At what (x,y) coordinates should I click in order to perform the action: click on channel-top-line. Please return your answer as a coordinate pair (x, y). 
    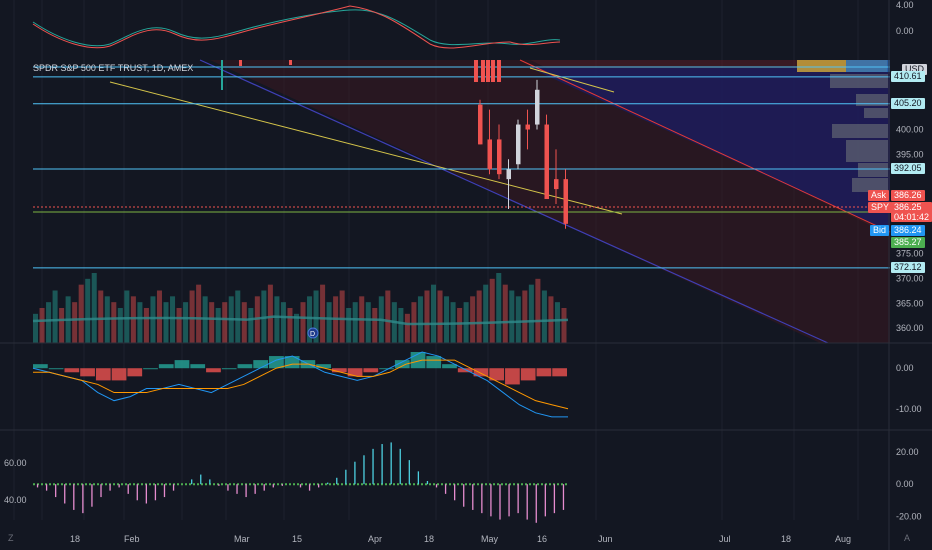
    Looking at the image, I should click on (705, 146).